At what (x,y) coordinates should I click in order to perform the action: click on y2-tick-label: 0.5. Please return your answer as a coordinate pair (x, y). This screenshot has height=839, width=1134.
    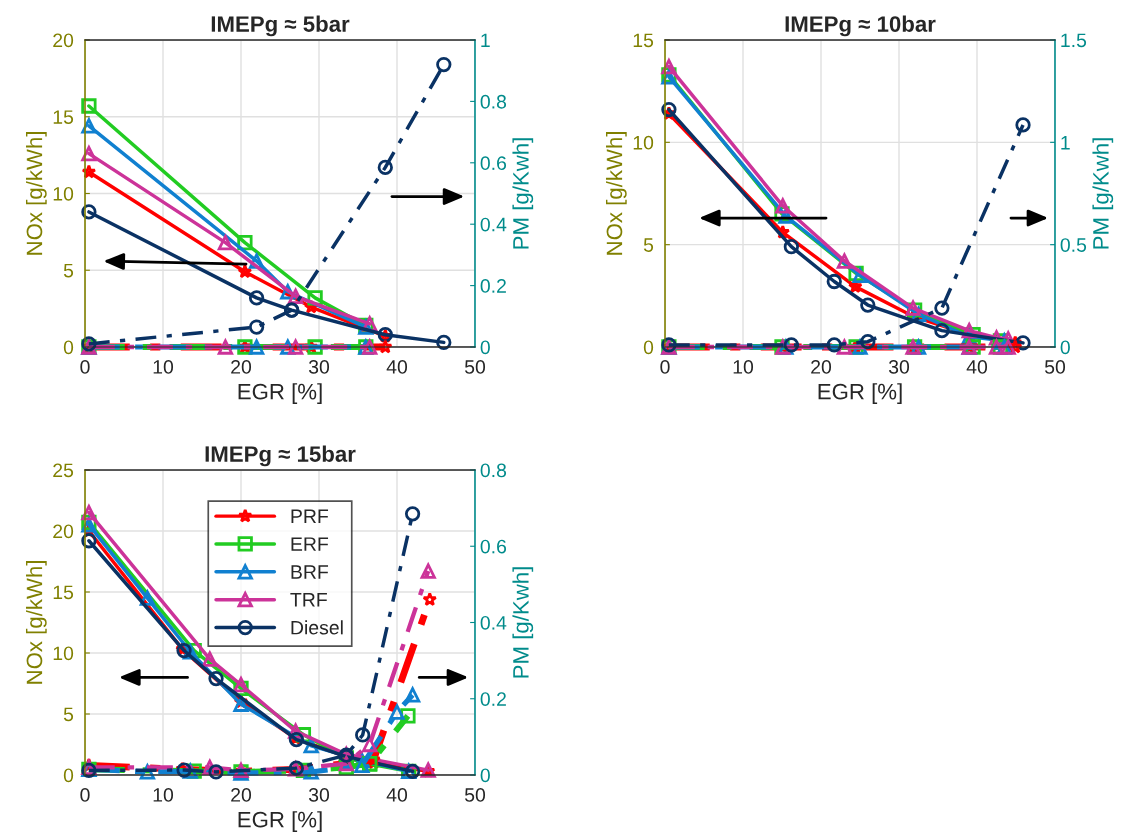
    Looking at the image, I should click on (1073, 245).